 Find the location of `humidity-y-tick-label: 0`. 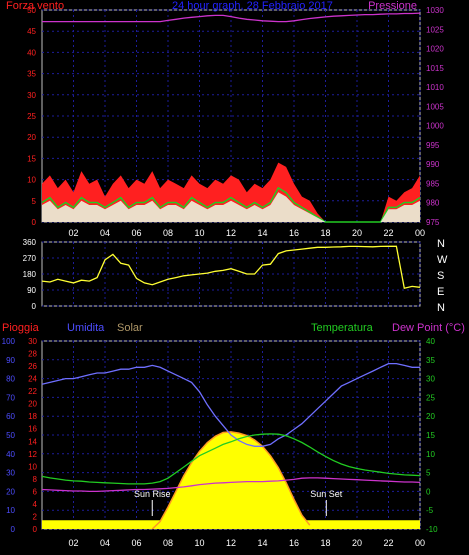

humidity-y-tick-label: 0 is located at coordinates (13, 529).